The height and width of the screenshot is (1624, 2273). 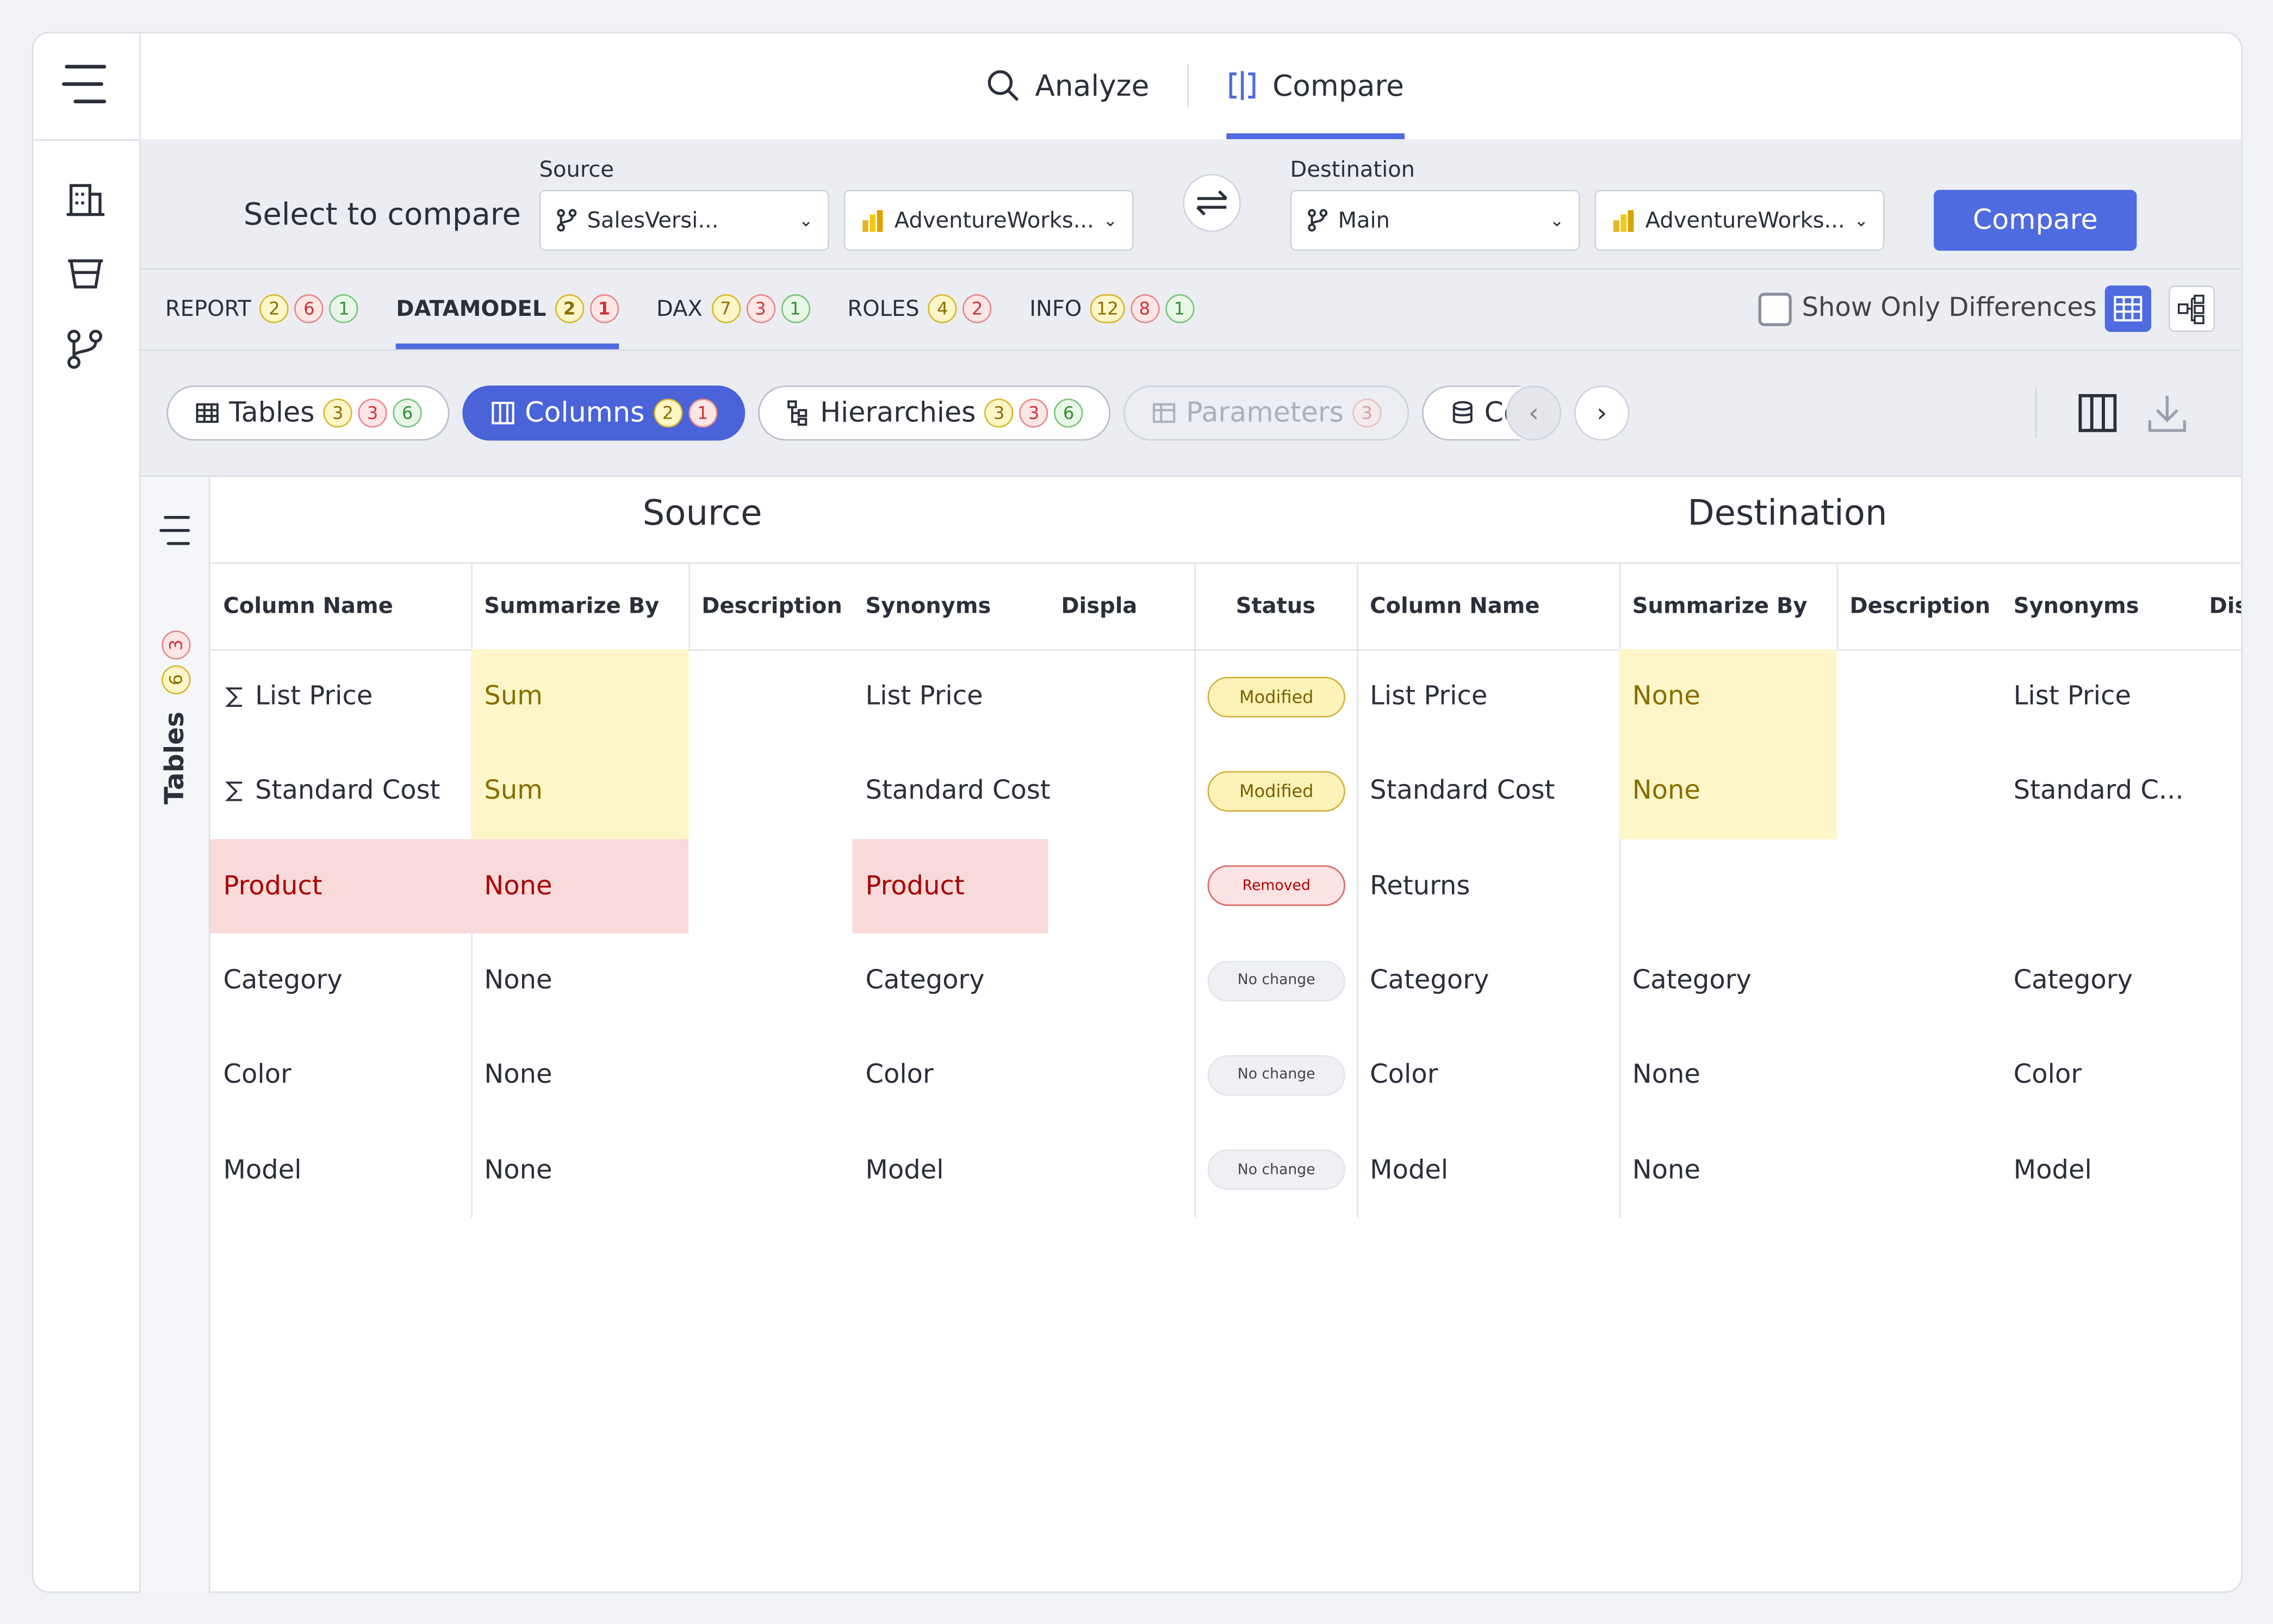 What do you see at coordinates (1212, 202) in the screenshot?
I see `swap-button` at bounding box center [1212, 202].